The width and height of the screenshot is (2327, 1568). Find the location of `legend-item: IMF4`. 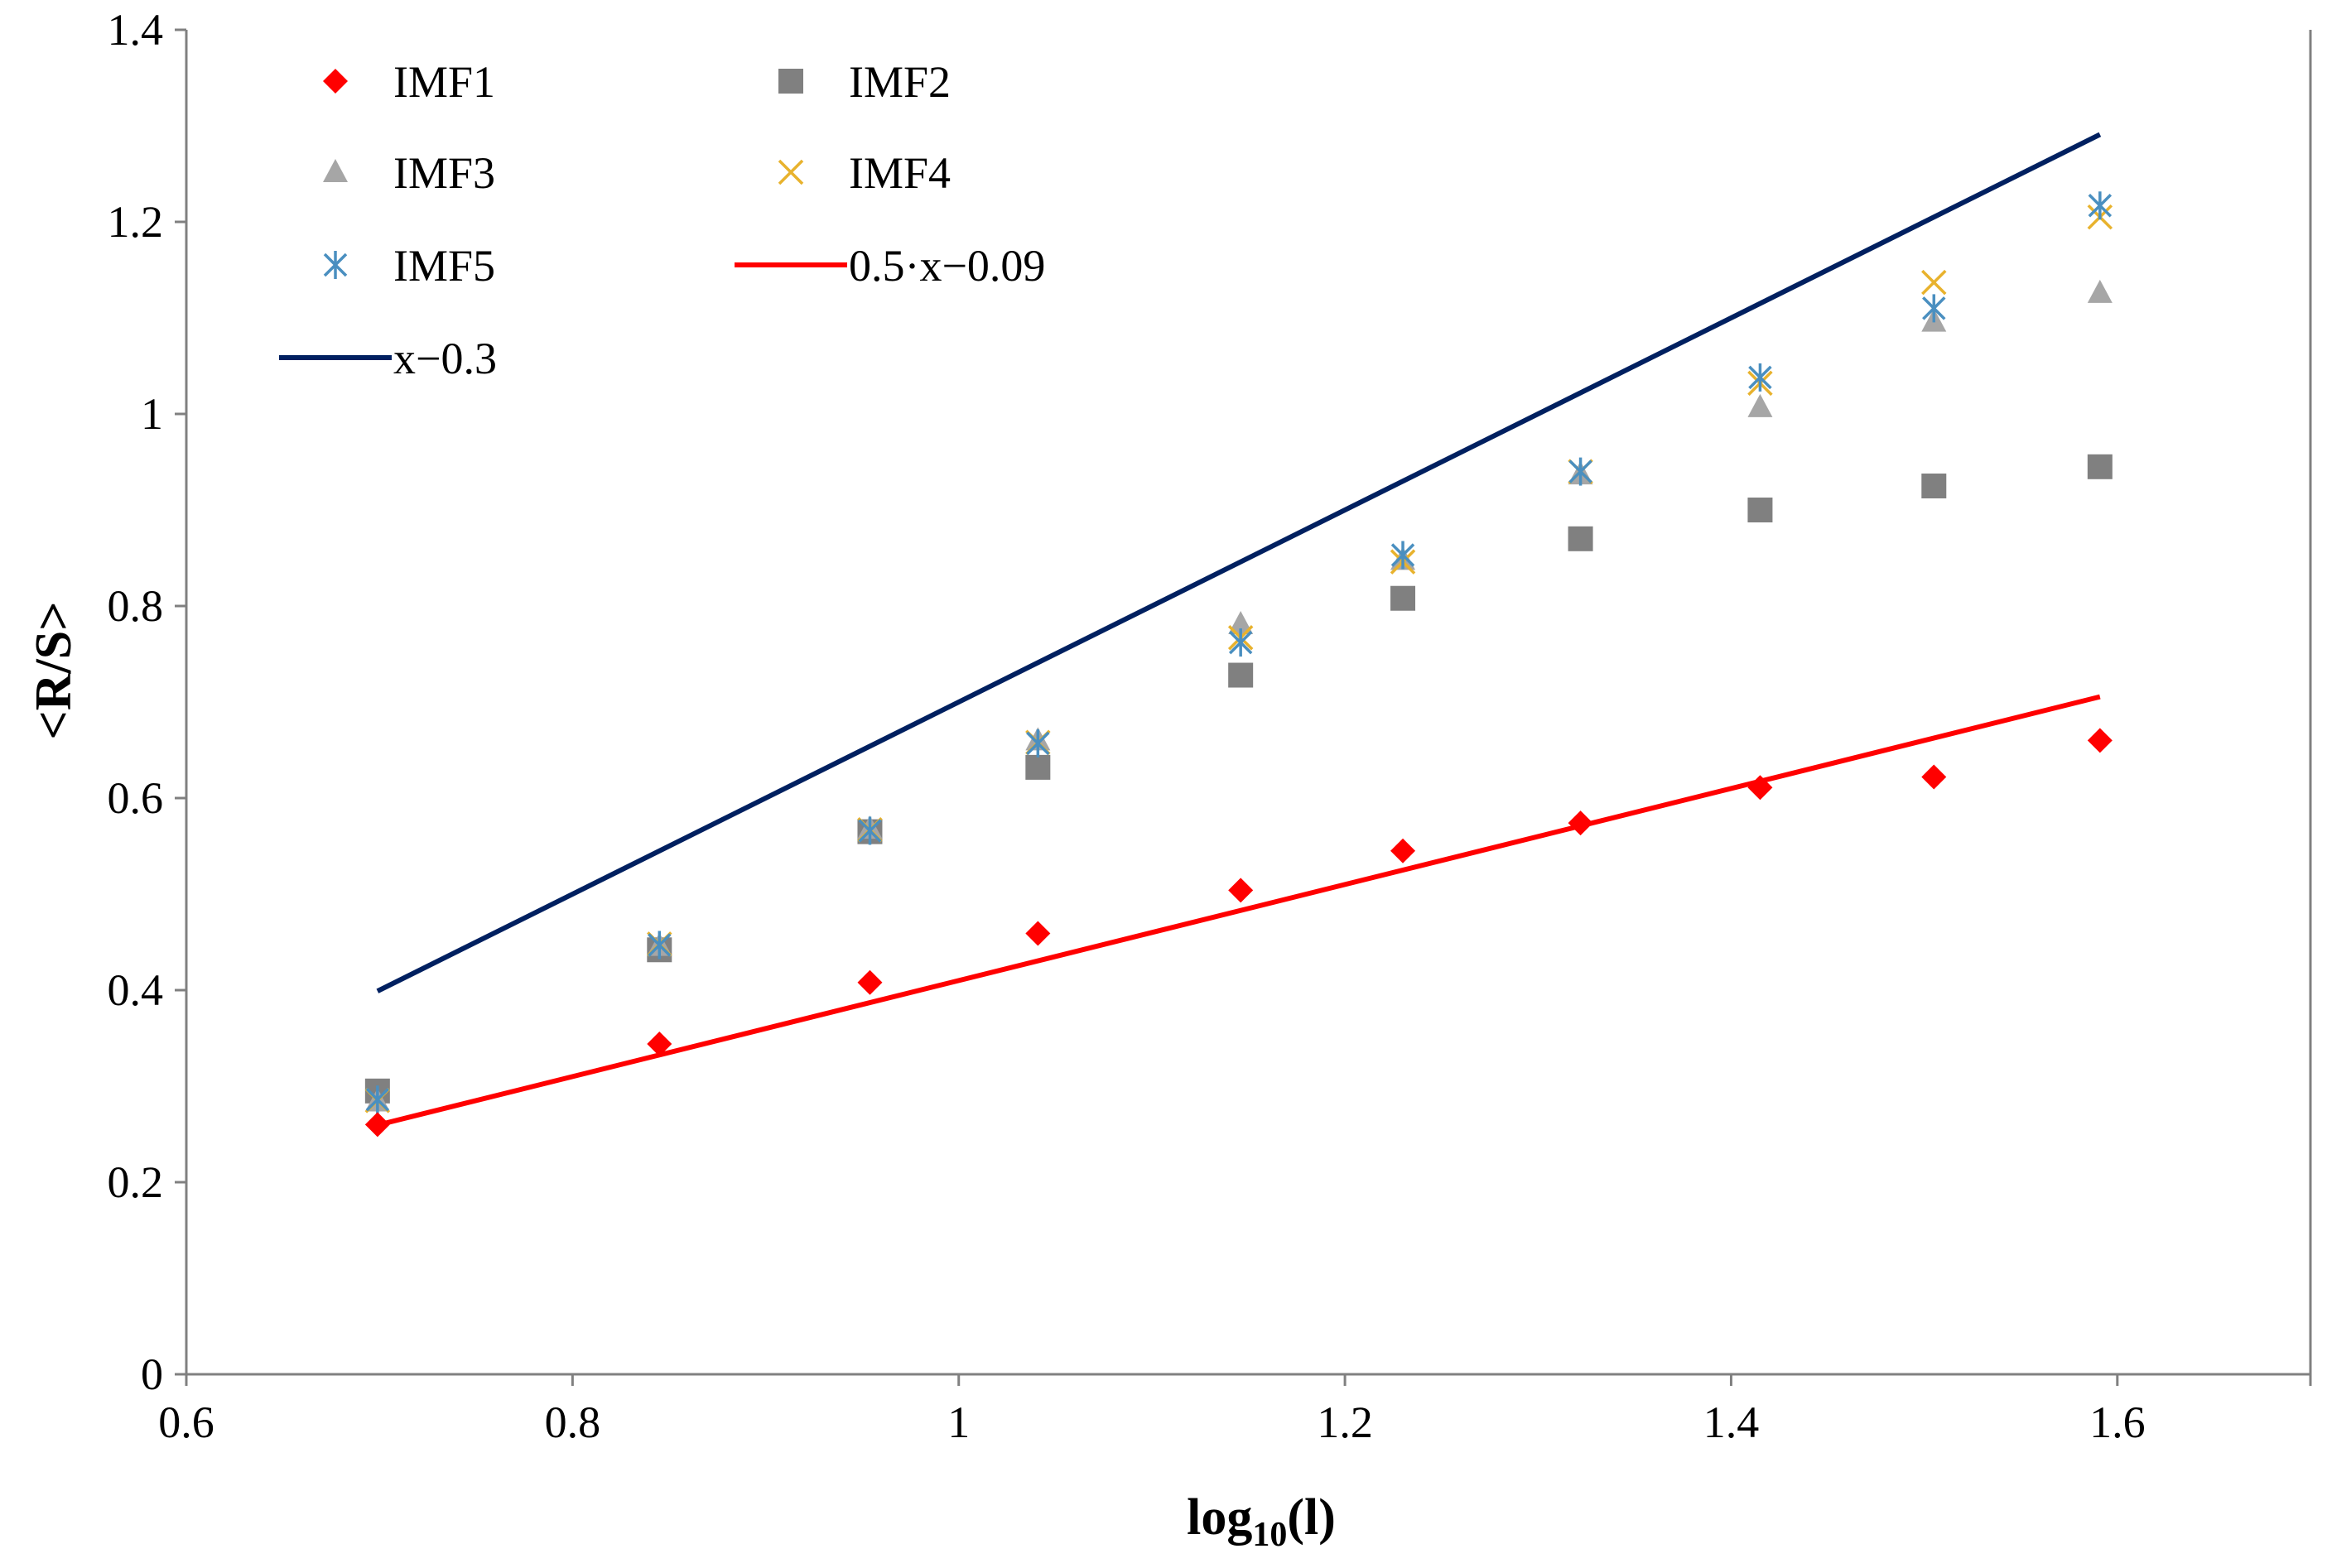

legend-item: IMF4 is located at coordinates (864, 173).